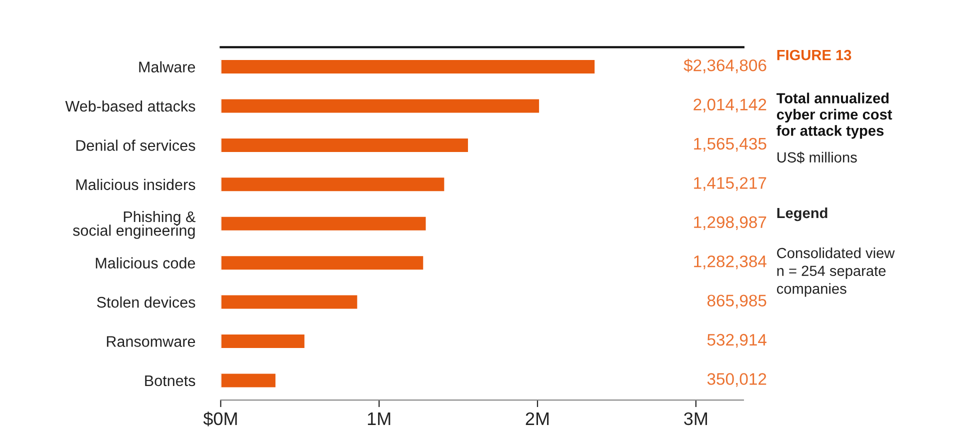 The height and width of the screenshot is (445, 968). What do you see at coordinates (736, 341) in the screenshot?
I see `data-label: 532,914` at bounding box center [736, 341].